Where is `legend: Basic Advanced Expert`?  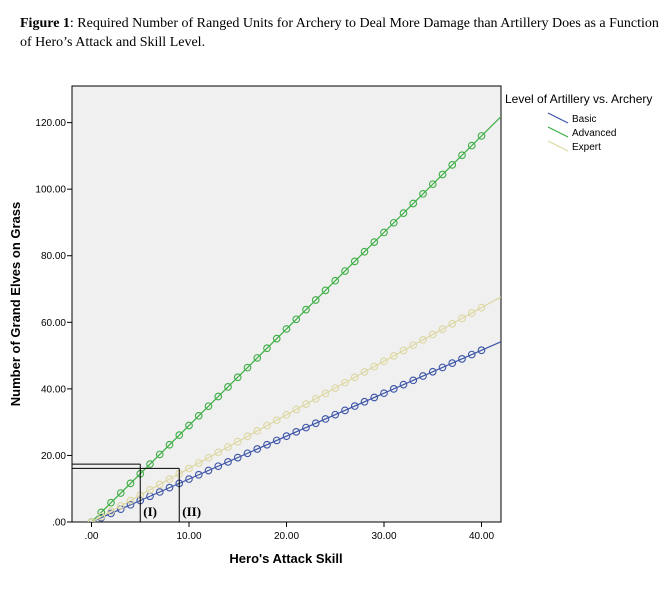
legend: Basic Advanced Expert is located at coordinates (581, 132).